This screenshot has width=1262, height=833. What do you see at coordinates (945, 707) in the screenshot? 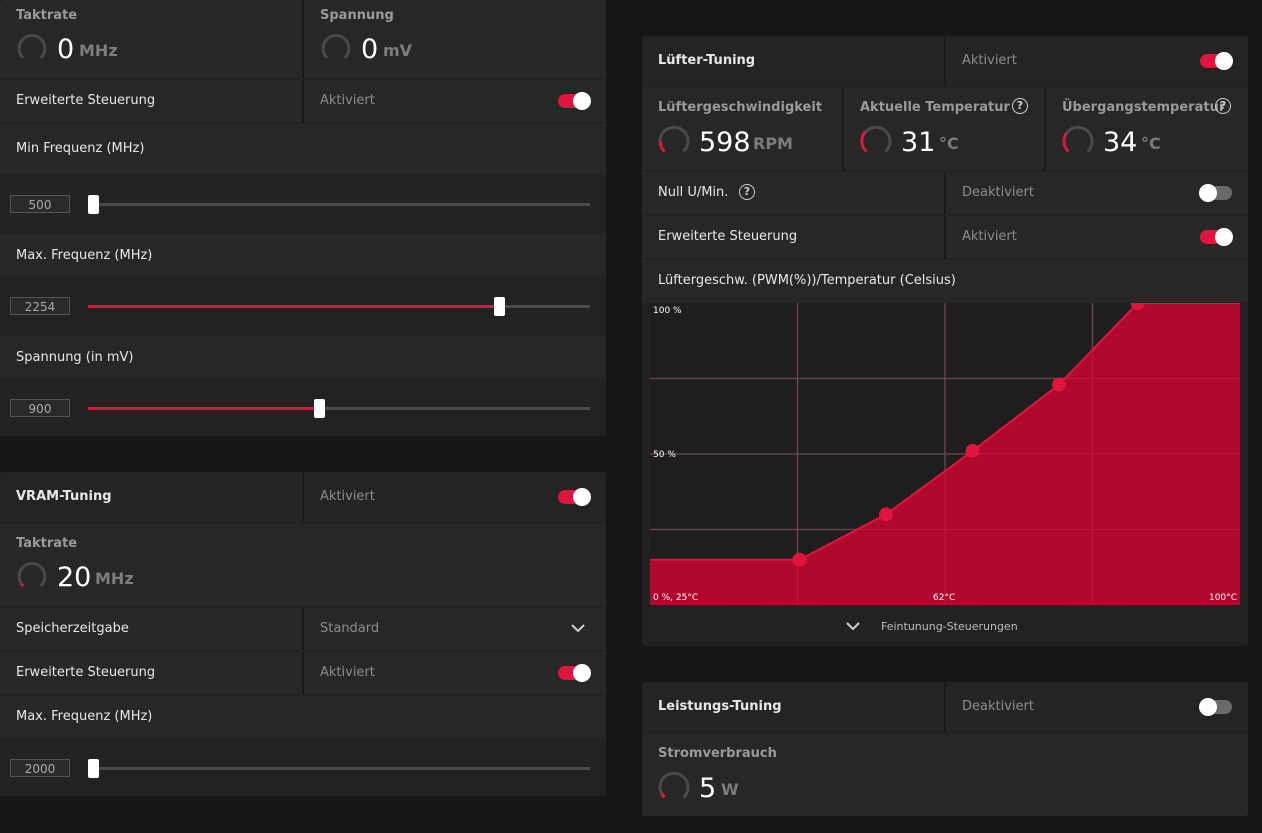
I see `power-header-row: Leistungs-Tuning Deaktiviert` at bounding box center [945, 707].